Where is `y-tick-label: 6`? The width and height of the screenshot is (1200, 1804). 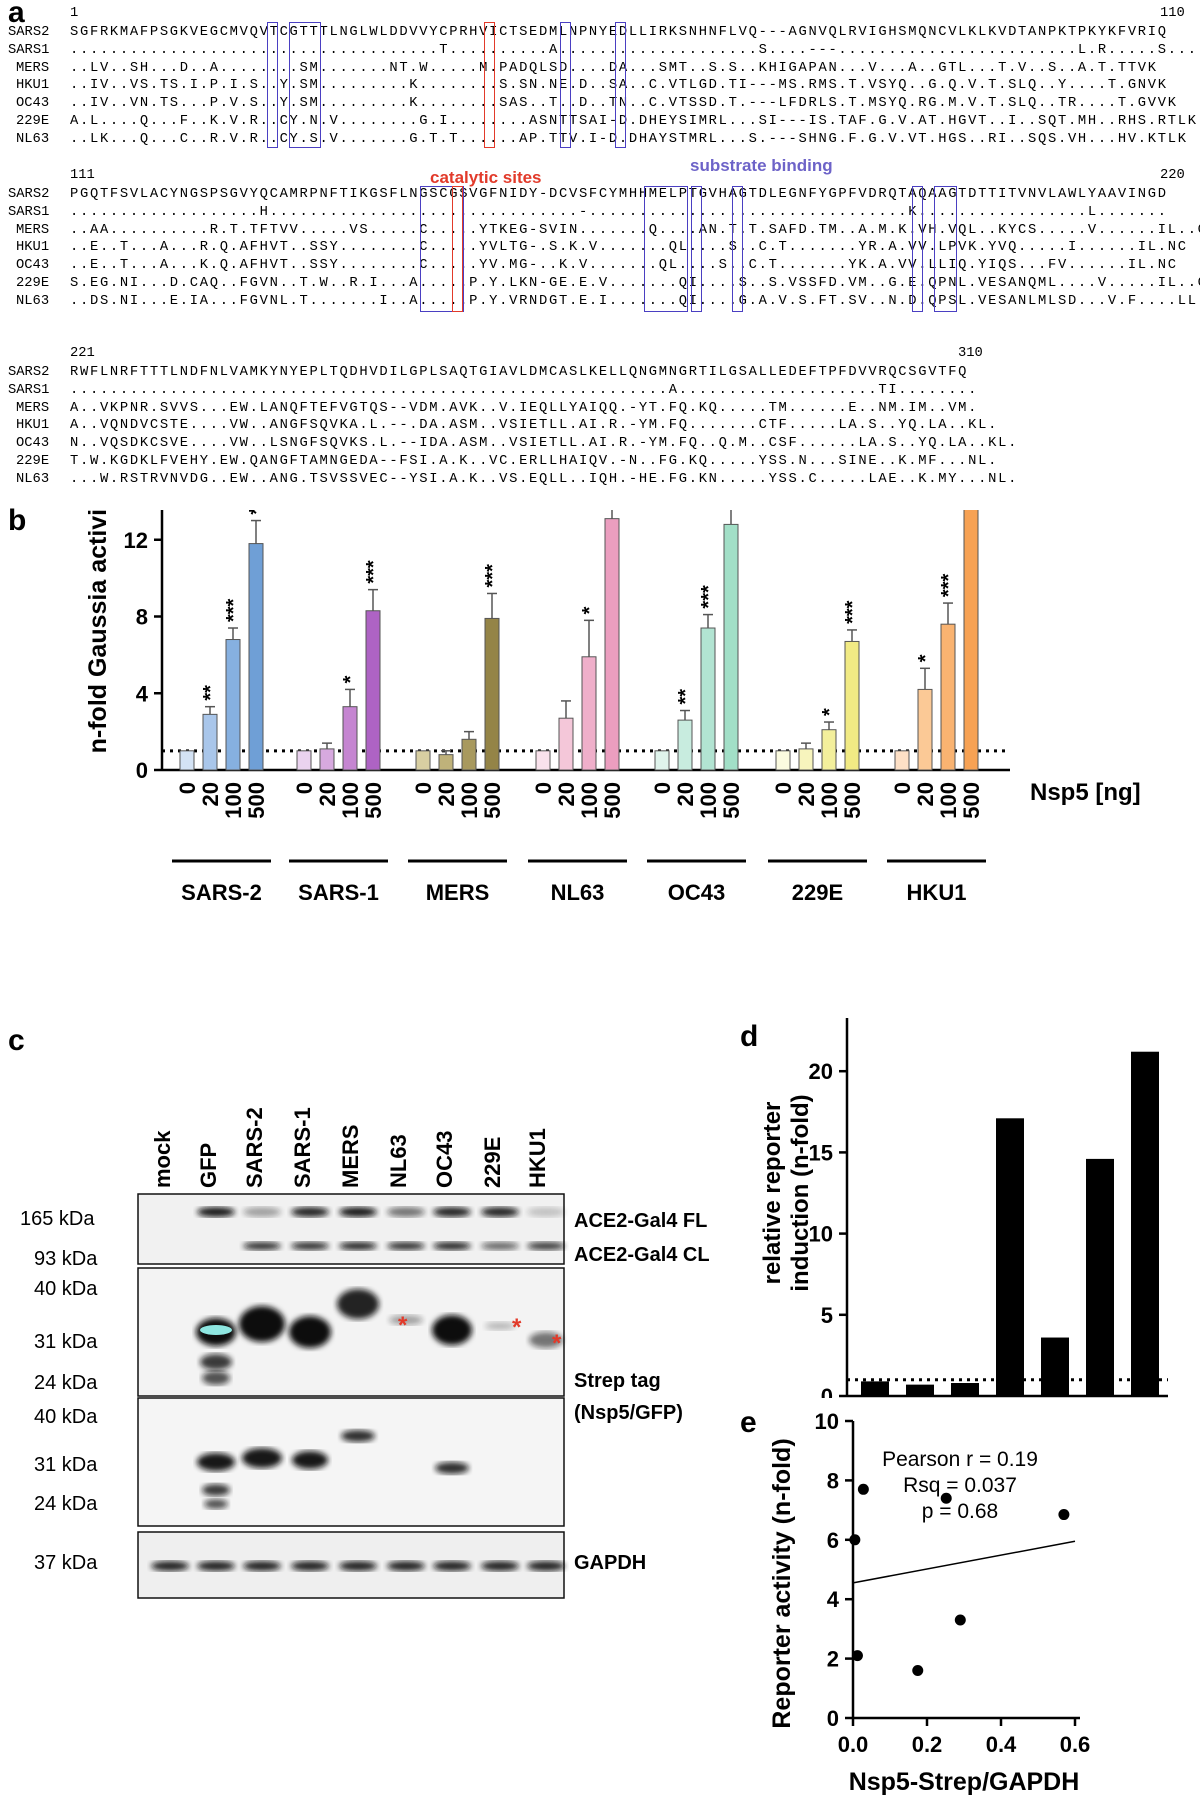 y-tick-label: 6 is located at coordinates (833, 1540).